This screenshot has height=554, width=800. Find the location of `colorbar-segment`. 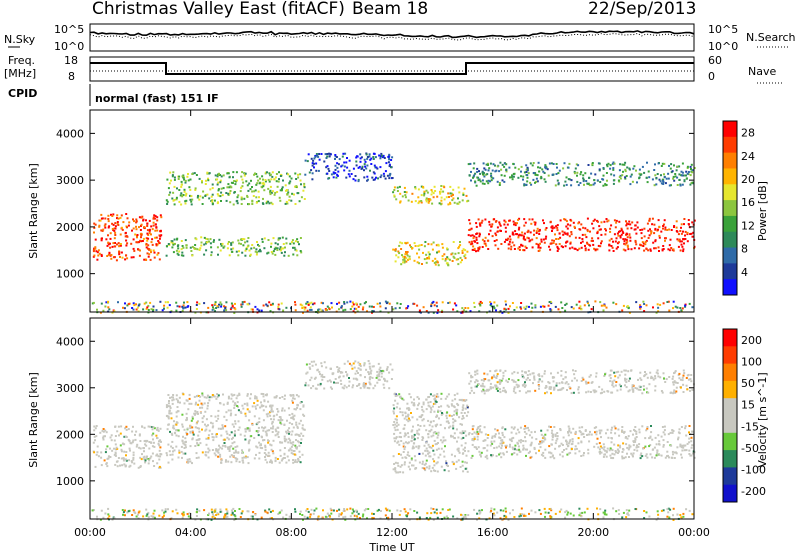

colorbar-segment is located at coordinates (730, 145).